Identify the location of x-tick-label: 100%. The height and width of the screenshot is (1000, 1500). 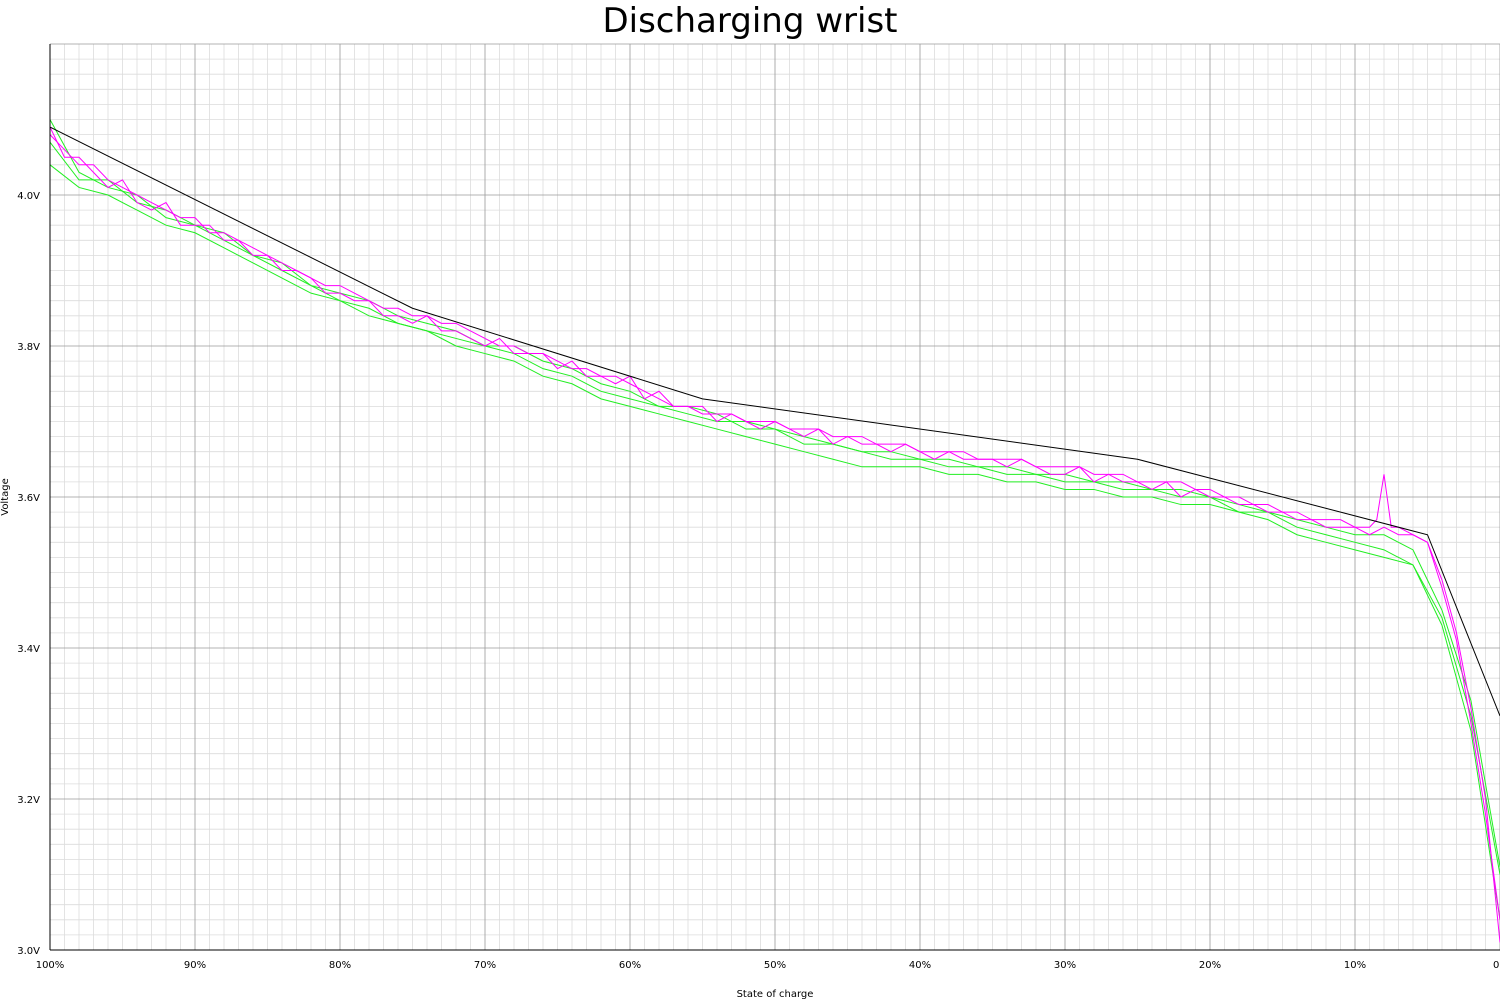
(50, 965).